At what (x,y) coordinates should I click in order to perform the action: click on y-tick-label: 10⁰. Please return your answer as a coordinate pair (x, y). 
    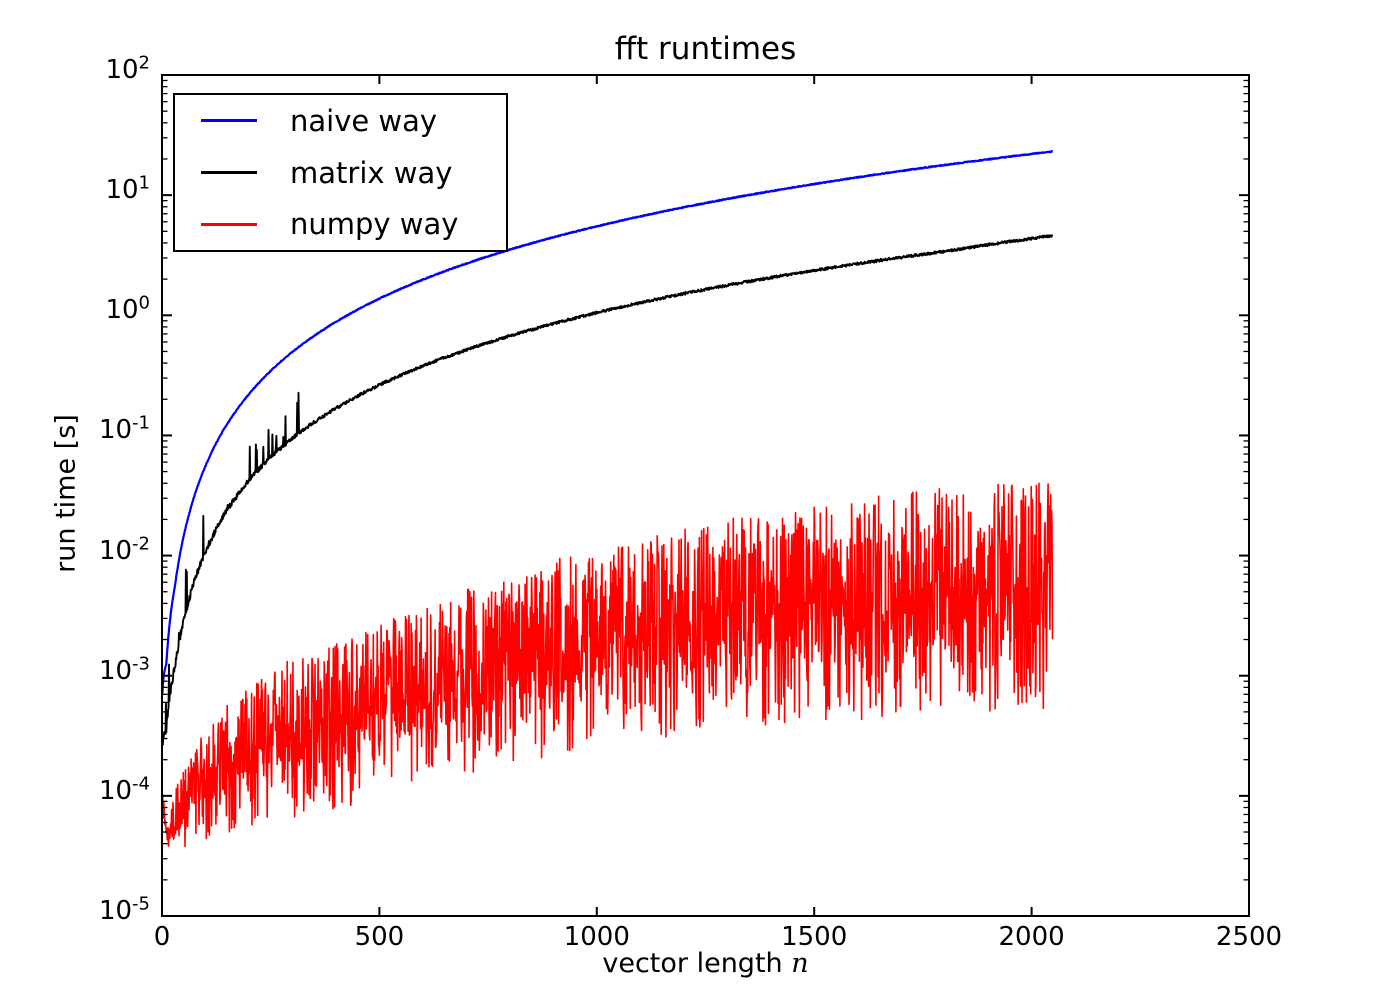
    Looking at the image, I should click on (127, 309).